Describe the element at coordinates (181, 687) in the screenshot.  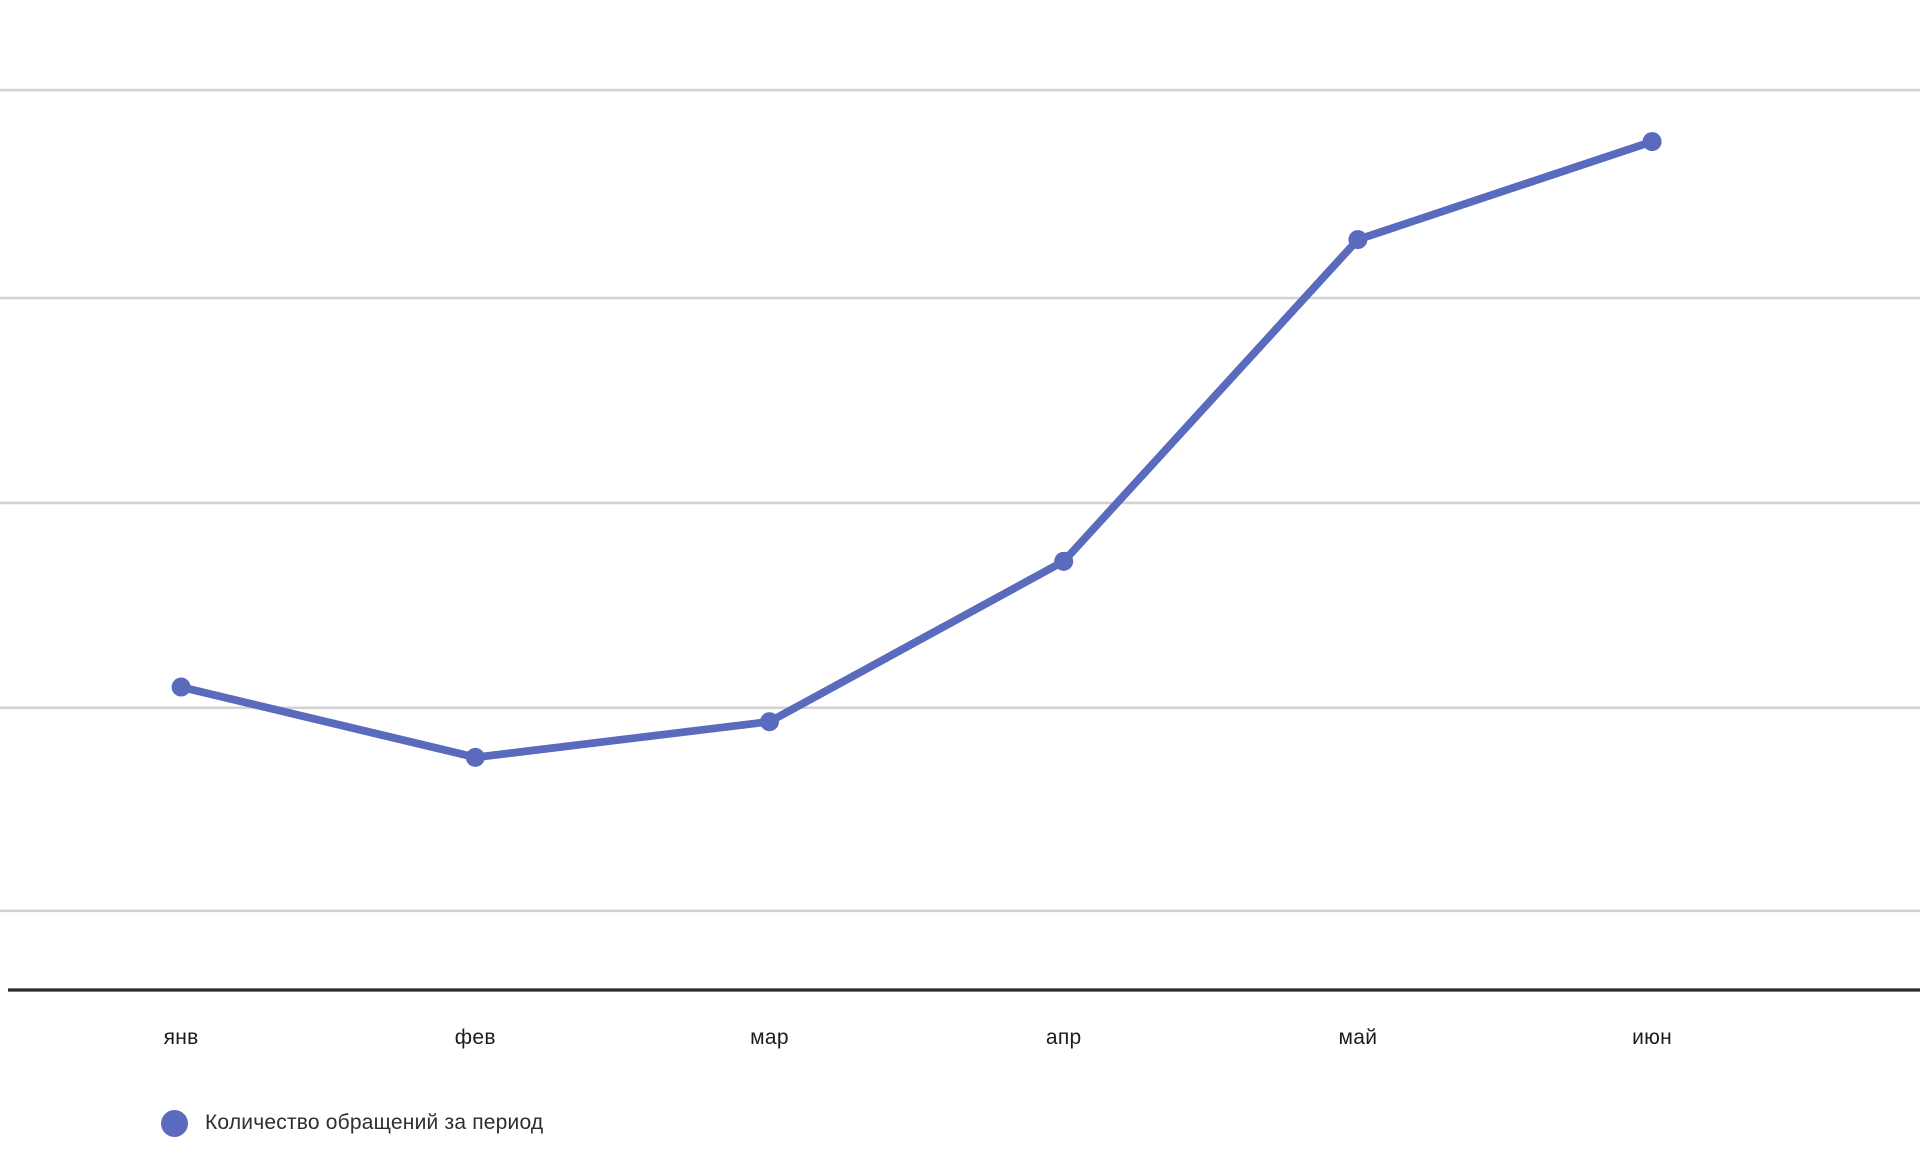
I see `data-point-янв` at that location.